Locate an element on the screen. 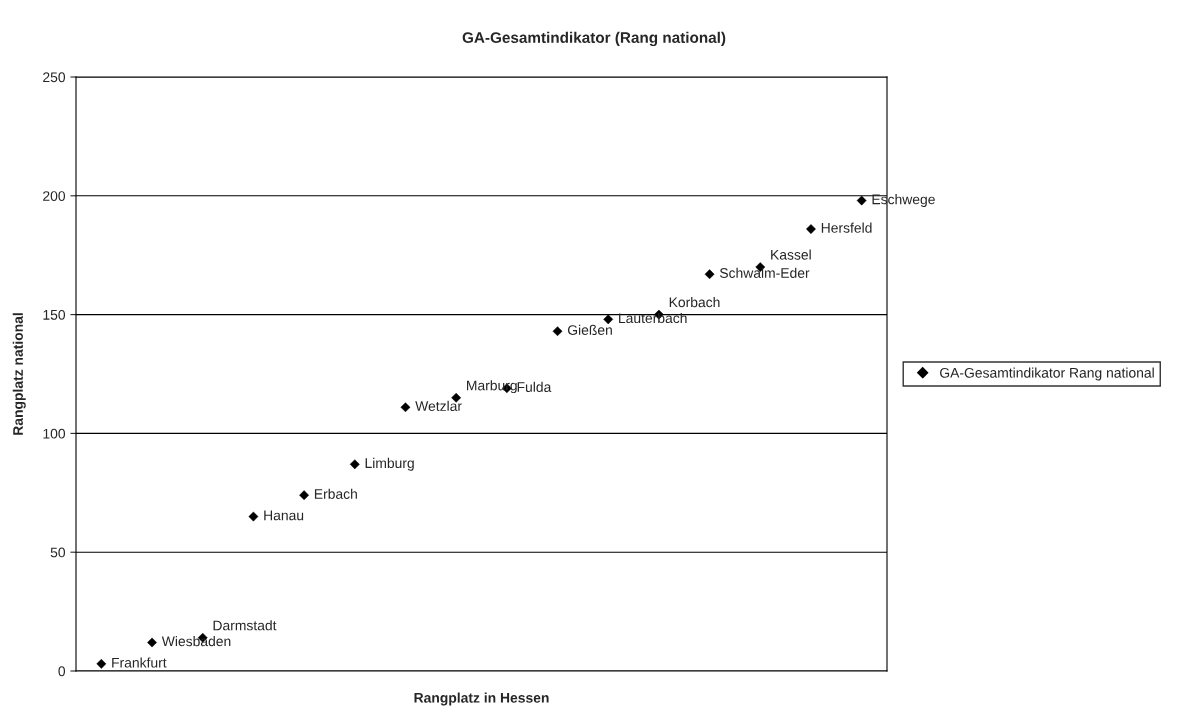 The image size is (1188, 706). data-label: Wiesbaden is located at coordinates (196, 641).